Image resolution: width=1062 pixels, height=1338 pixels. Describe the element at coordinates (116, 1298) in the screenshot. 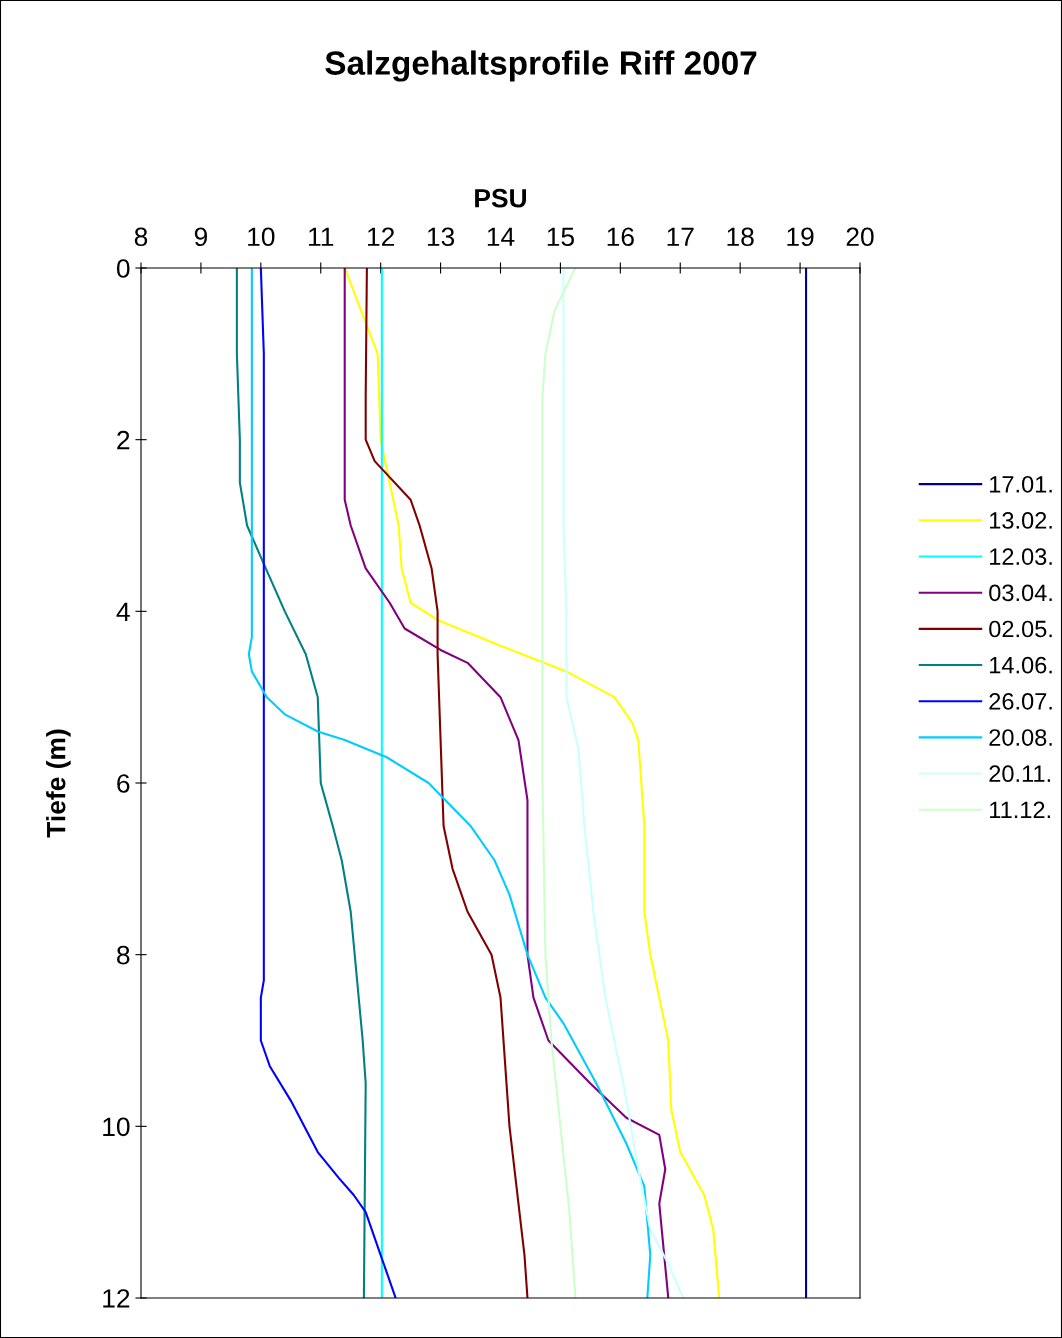

I see `y-tick-label: 12` at that location.